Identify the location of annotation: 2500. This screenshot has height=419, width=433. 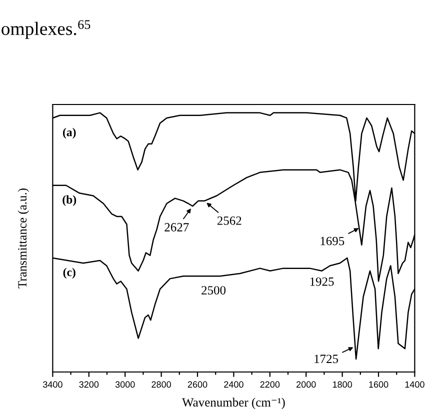
(214, 290).